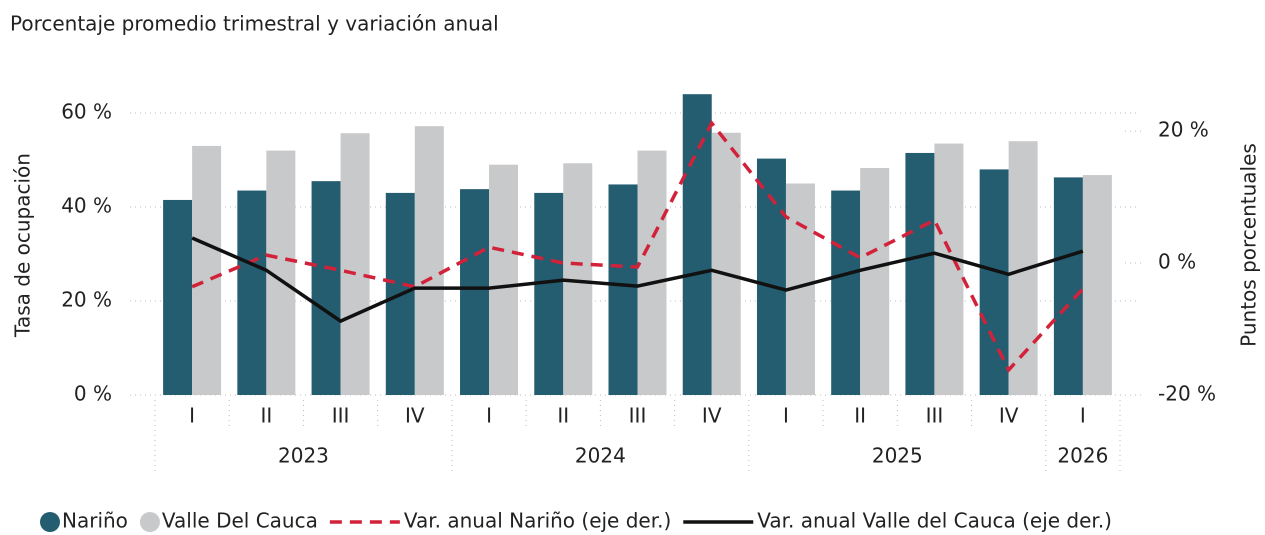 This screenshot has height=535, width=1265. Describe the element at coordinates (95, 521) in the screenshot. I see `legend-label: Nariño` at that location.